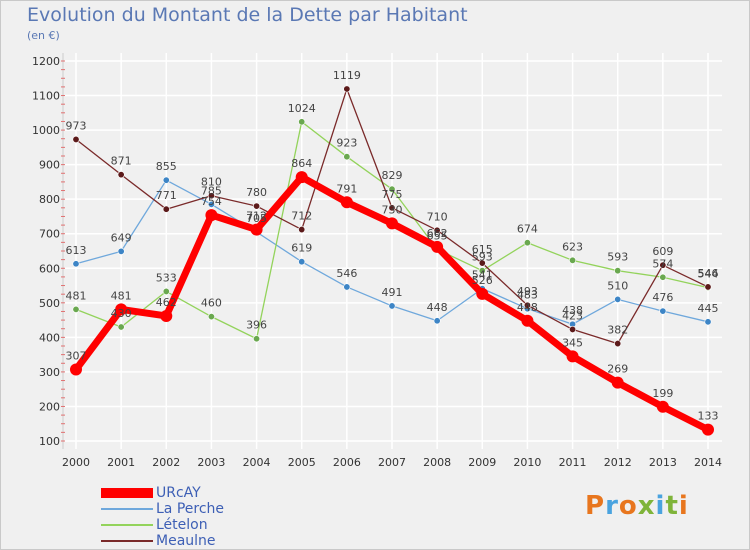  I want to click on x-tick-label: 2001, so click(121, 462).